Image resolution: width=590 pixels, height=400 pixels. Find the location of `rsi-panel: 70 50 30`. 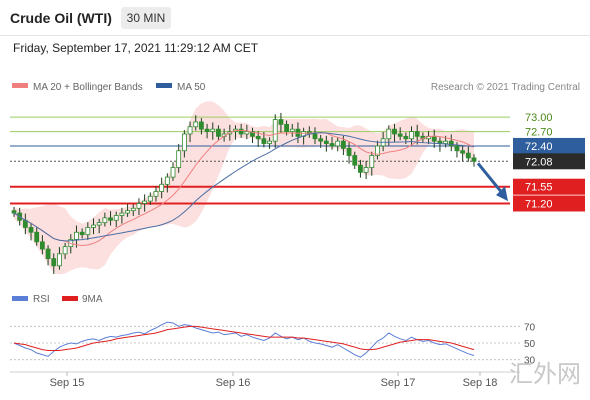

rsi-panel: 70 50 30 is located at coordinates (273, 344).